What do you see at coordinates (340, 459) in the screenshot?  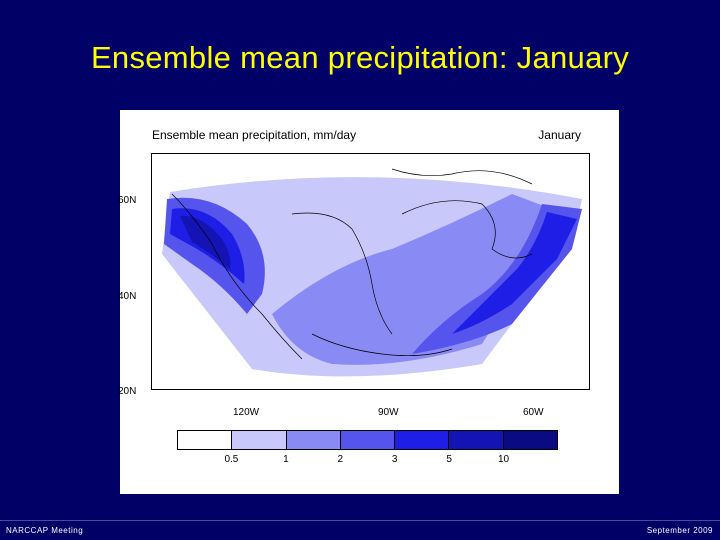 I see `legend-label: 2` at bounding box center [340, 459].